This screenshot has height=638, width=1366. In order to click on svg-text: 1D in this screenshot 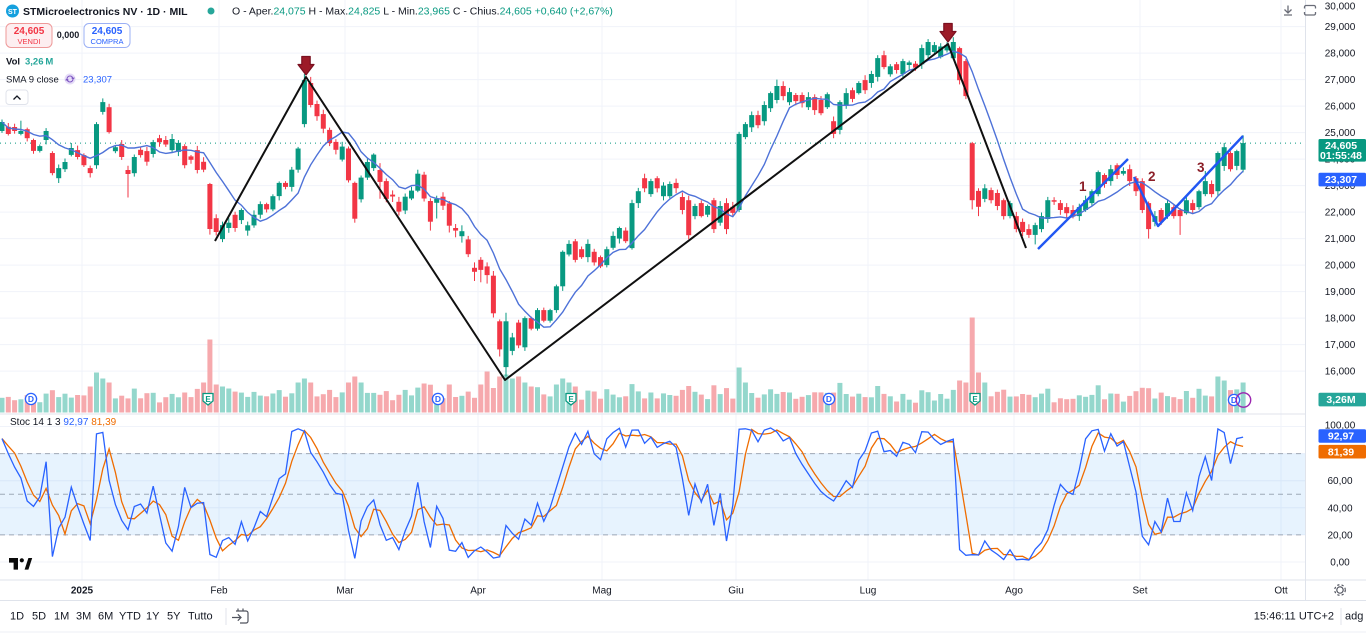, I will do `click(17, 617)`.